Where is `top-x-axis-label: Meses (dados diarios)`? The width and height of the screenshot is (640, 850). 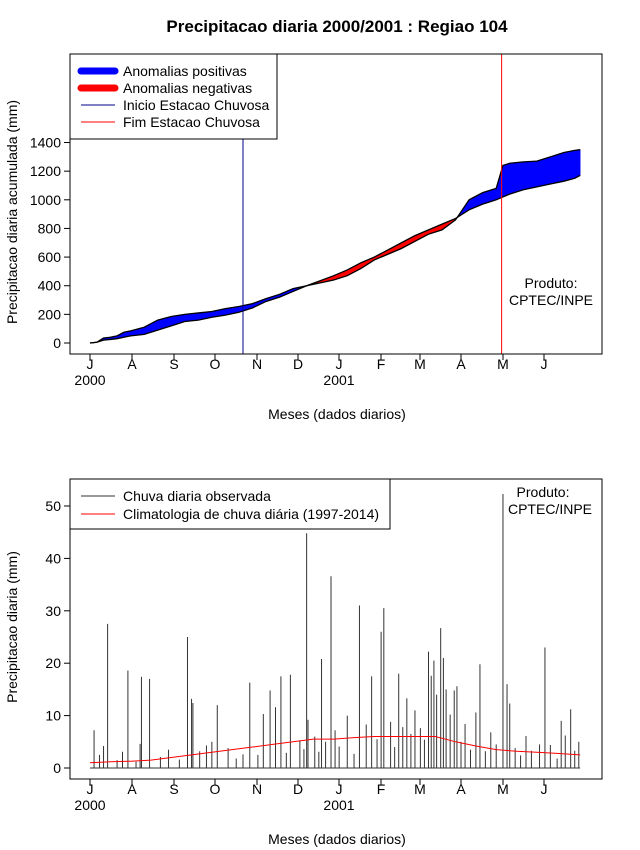
top-x-axis-label: Meses (dados diarios) is located at coordinates (337, 414).